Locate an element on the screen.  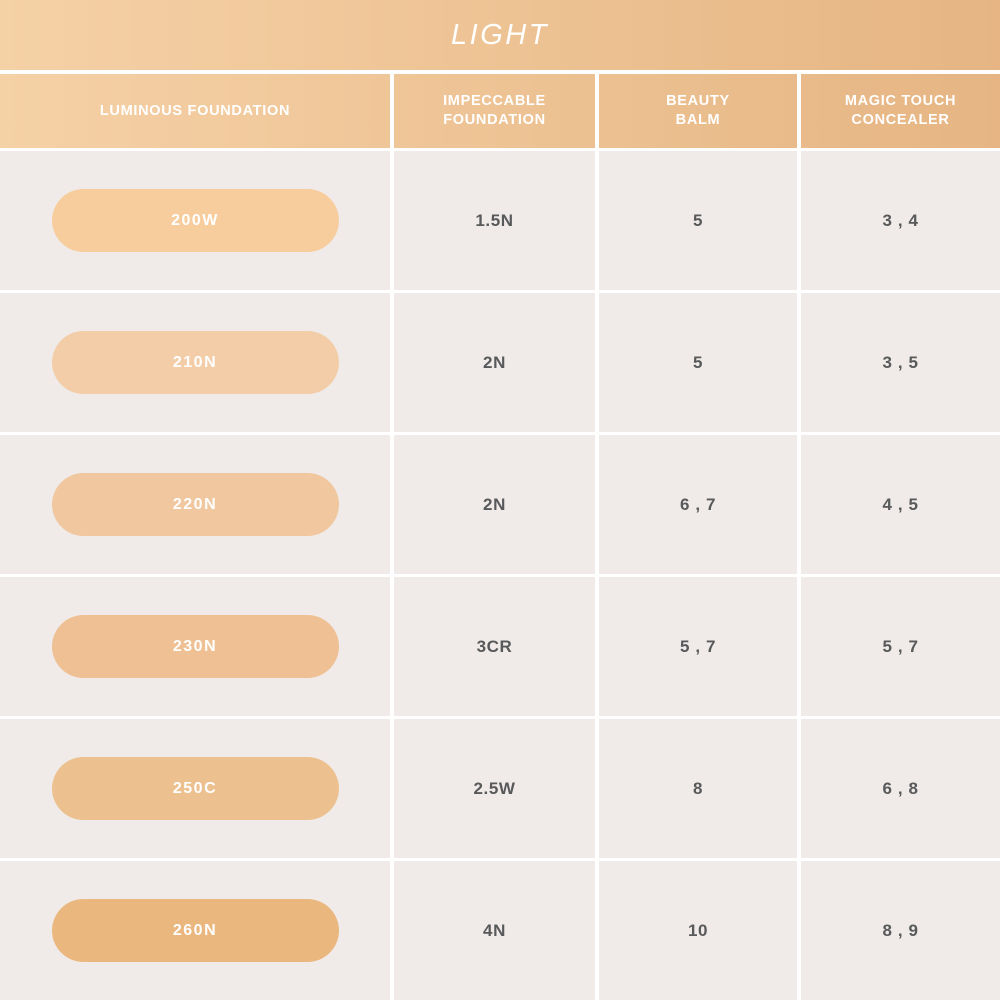
category-title: LIGHT is located at coordinates (500, 34).